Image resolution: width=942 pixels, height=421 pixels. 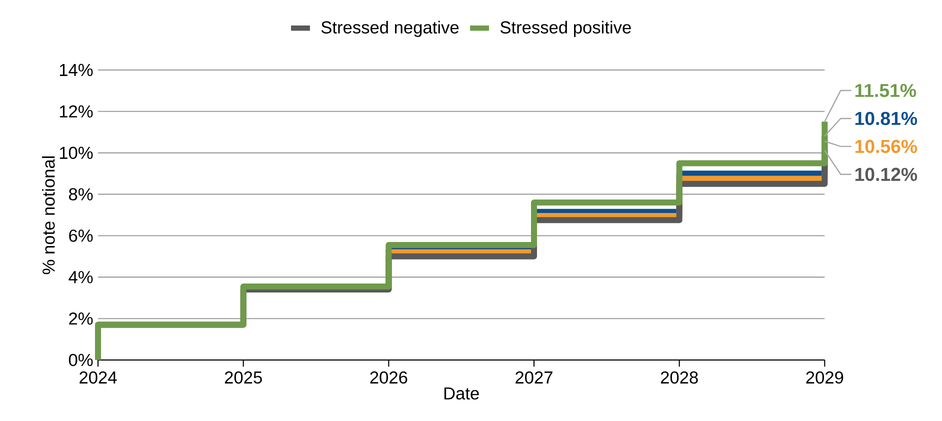 What do you see at coordinates (565, 28) in the screenshot?
I see `legend-label: Stressed positive` at bounding box center [565, 28].